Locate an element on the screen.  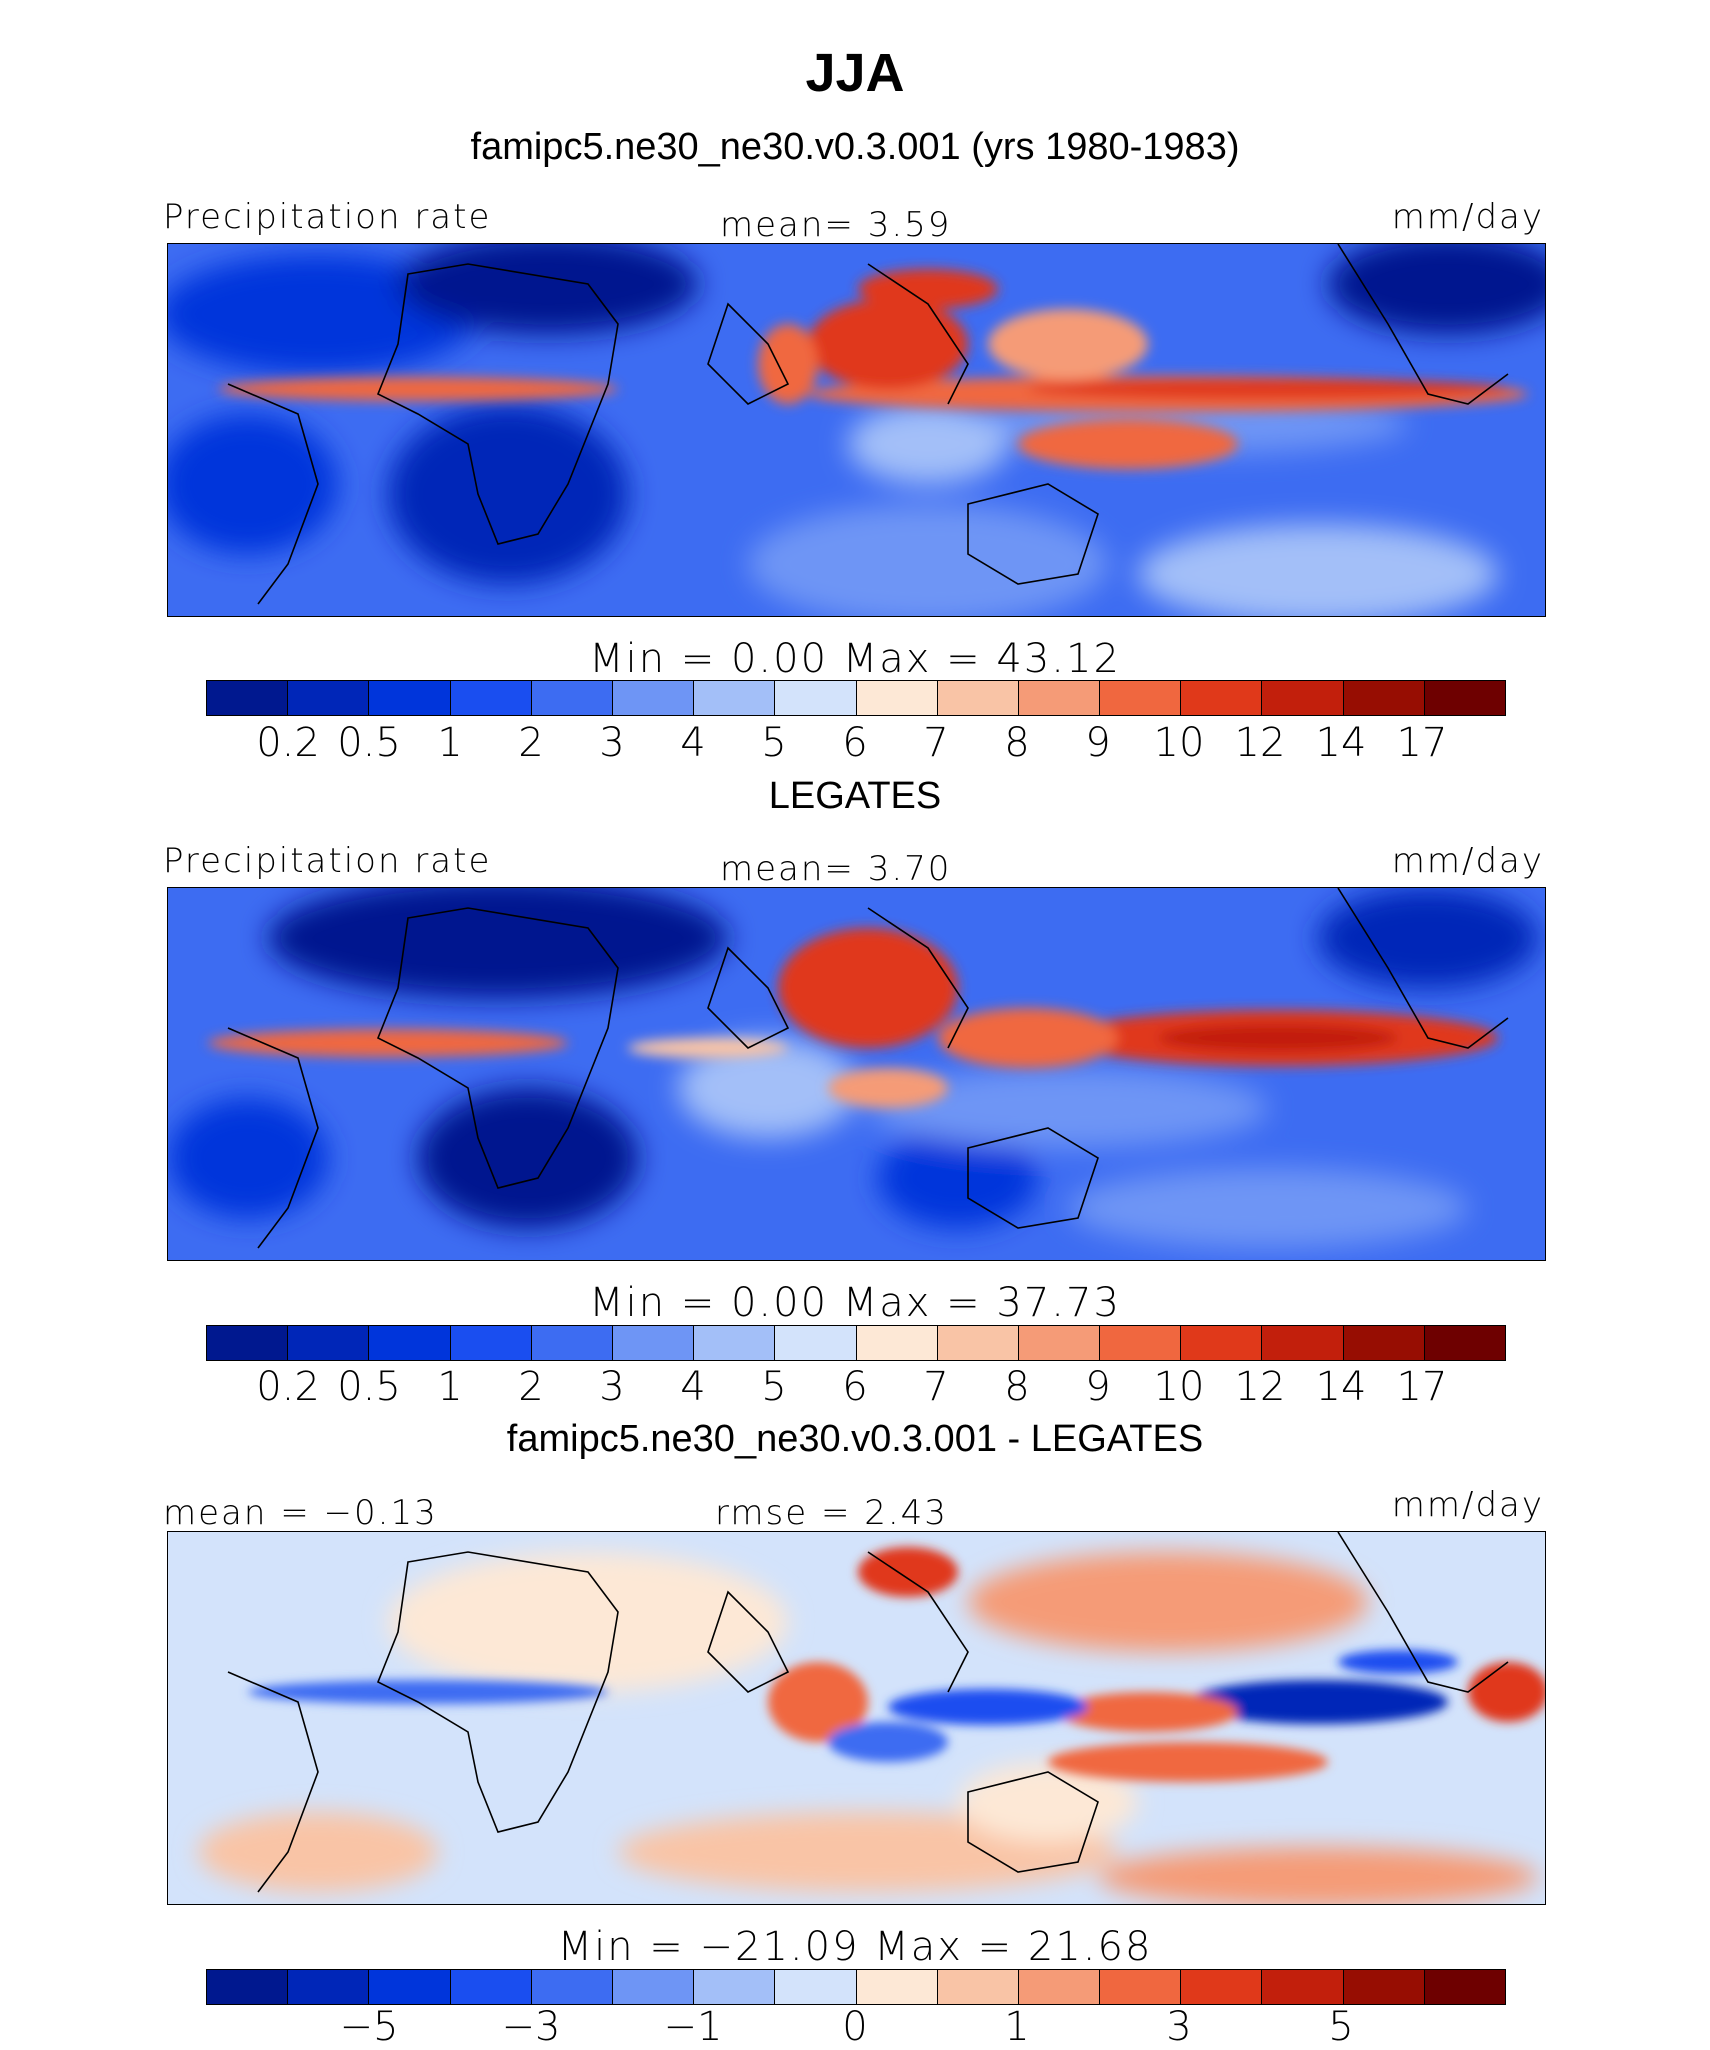
panel-3-mean-label: mean = −0.13 is located at coordinates (300, 1513).